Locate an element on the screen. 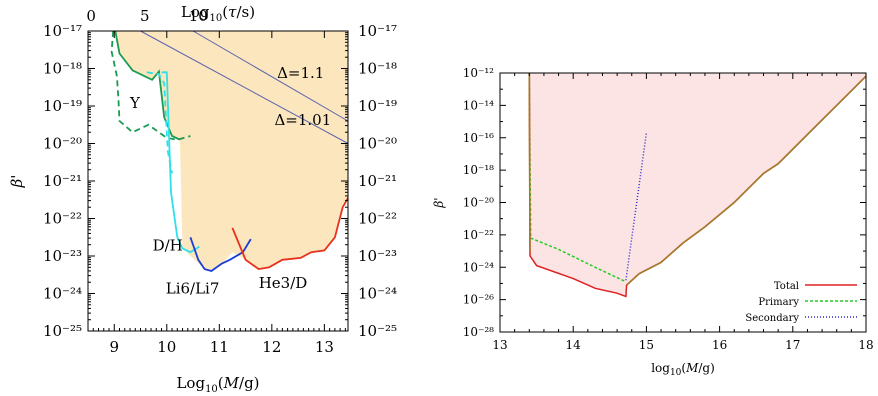 This screenshot has width=878, height=396. series-line-li6-li7 is located at coordinates (220, 254).